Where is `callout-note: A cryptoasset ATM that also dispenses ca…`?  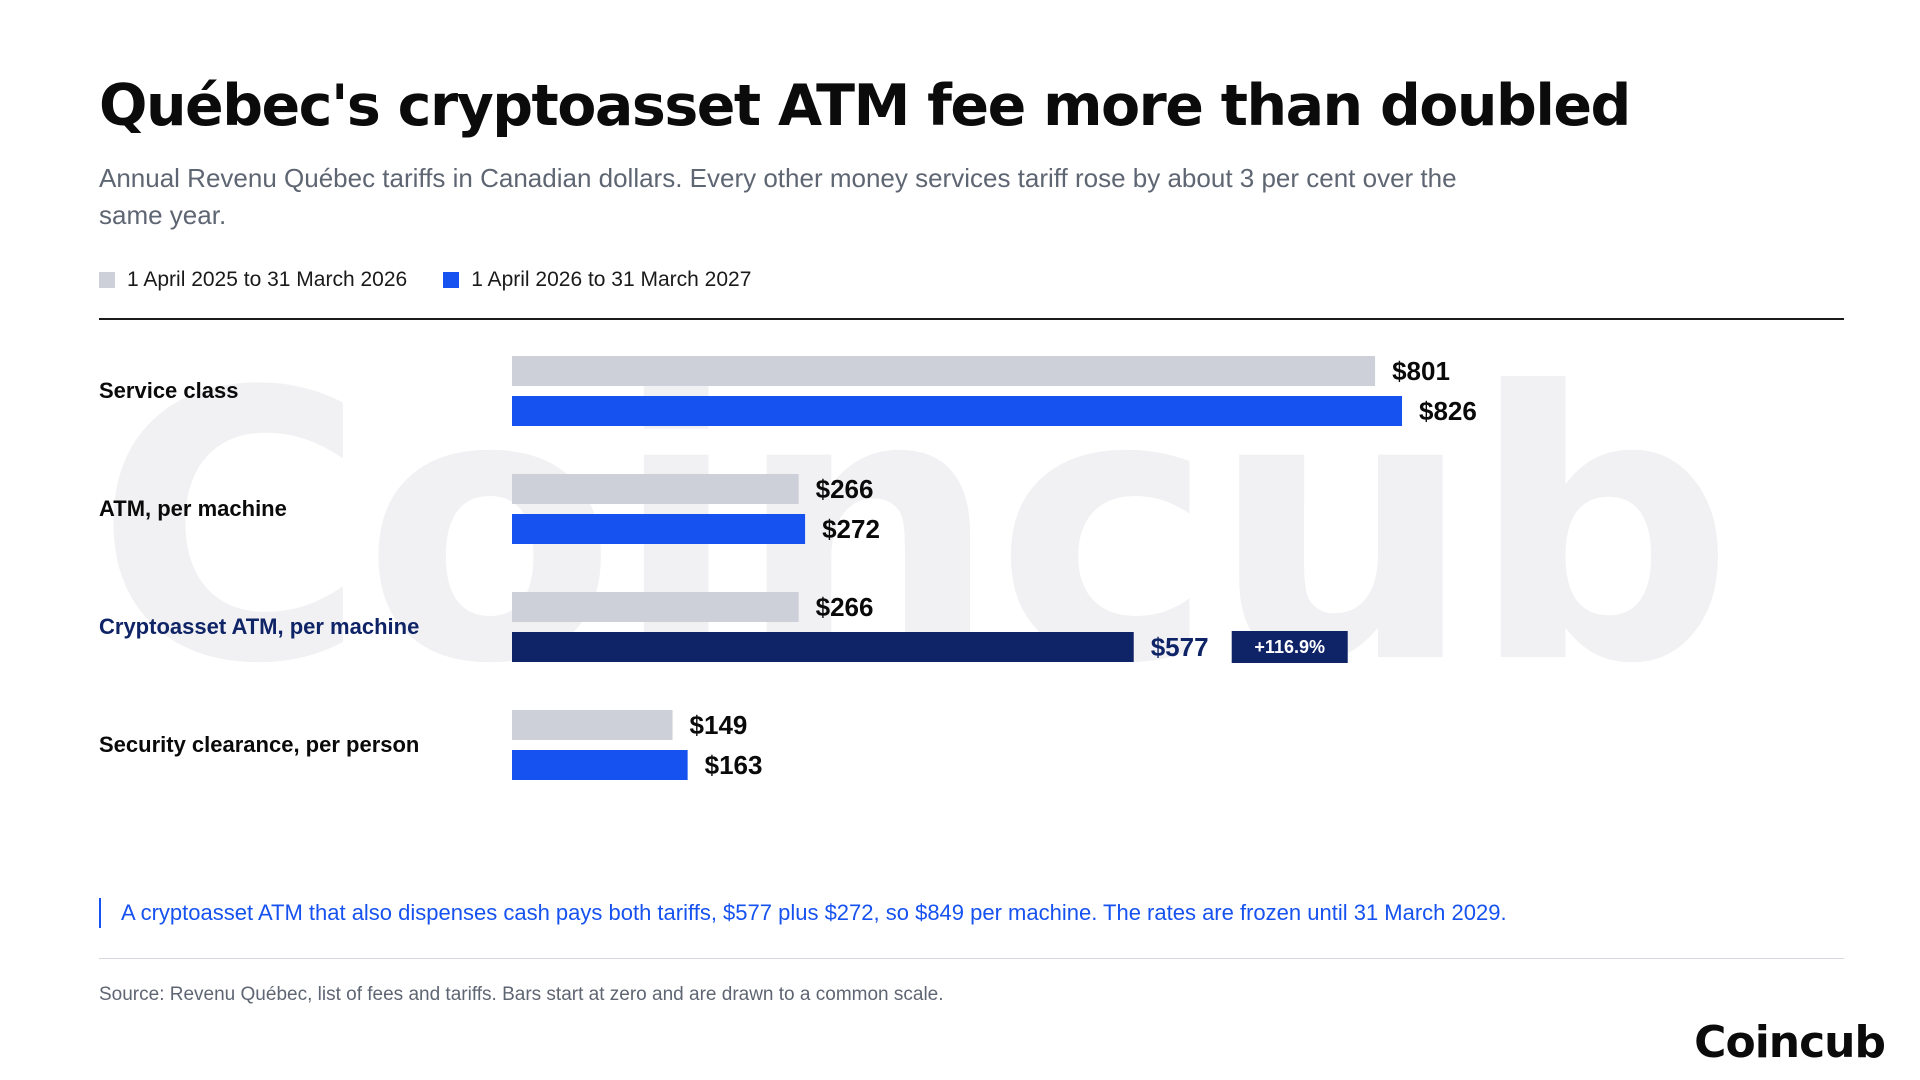 callout-note: A cryptoasset ATM that also dispenses ca… is located at coordinates (803, 913).